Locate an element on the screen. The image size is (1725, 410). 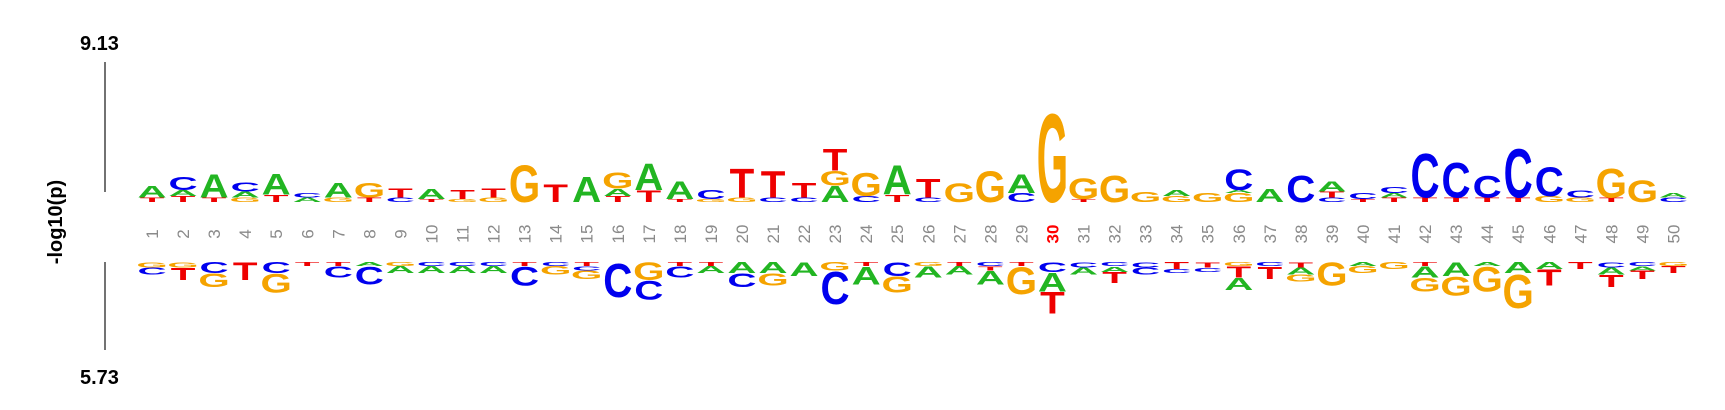
position-label: 11 is located at coordinates (463, 234).